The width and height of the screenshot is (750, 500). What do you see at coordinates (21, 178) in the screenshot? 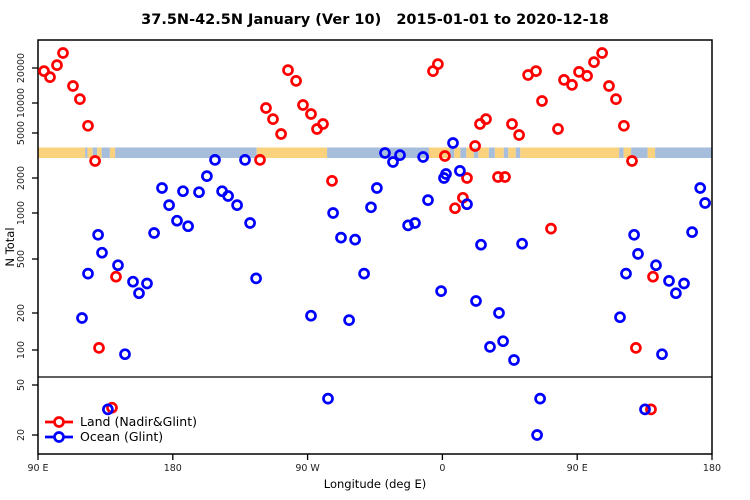
I see `y-tick-label: 2000` at bounding box center [21, 178].